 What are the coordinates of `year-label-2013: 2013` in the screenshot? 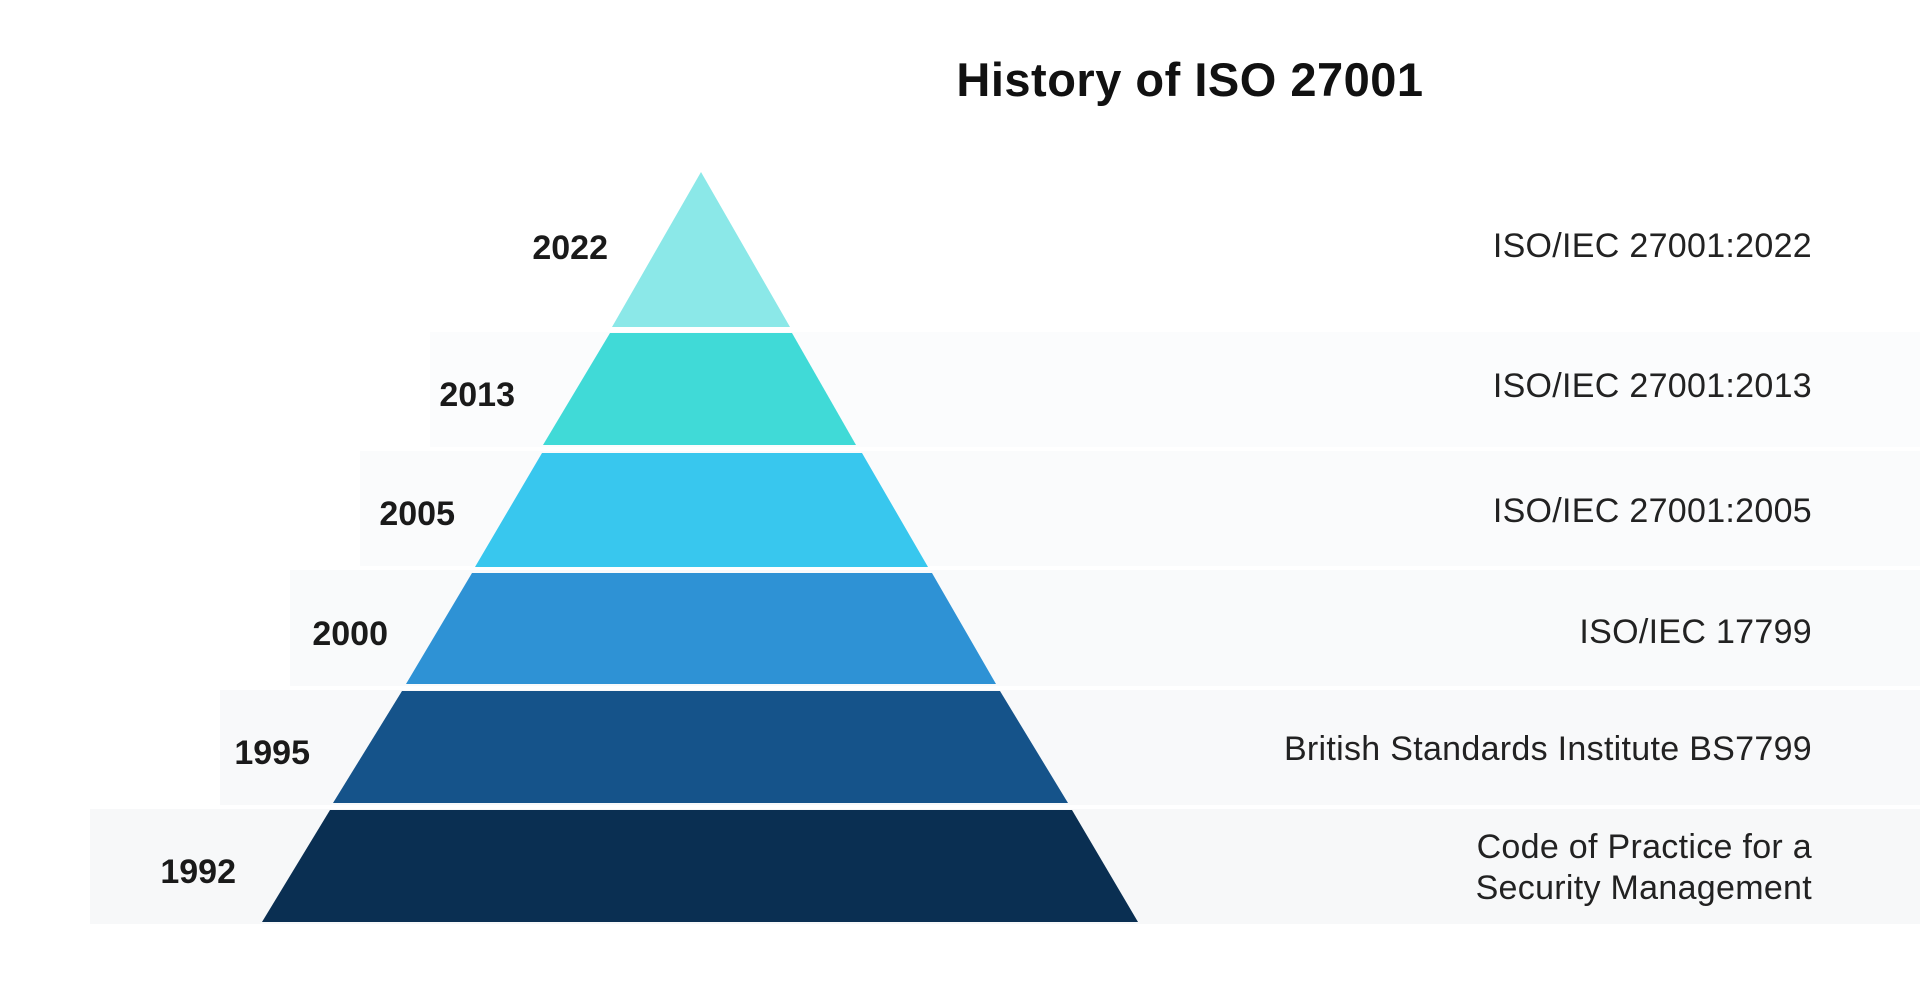 It's located at (477, 395).